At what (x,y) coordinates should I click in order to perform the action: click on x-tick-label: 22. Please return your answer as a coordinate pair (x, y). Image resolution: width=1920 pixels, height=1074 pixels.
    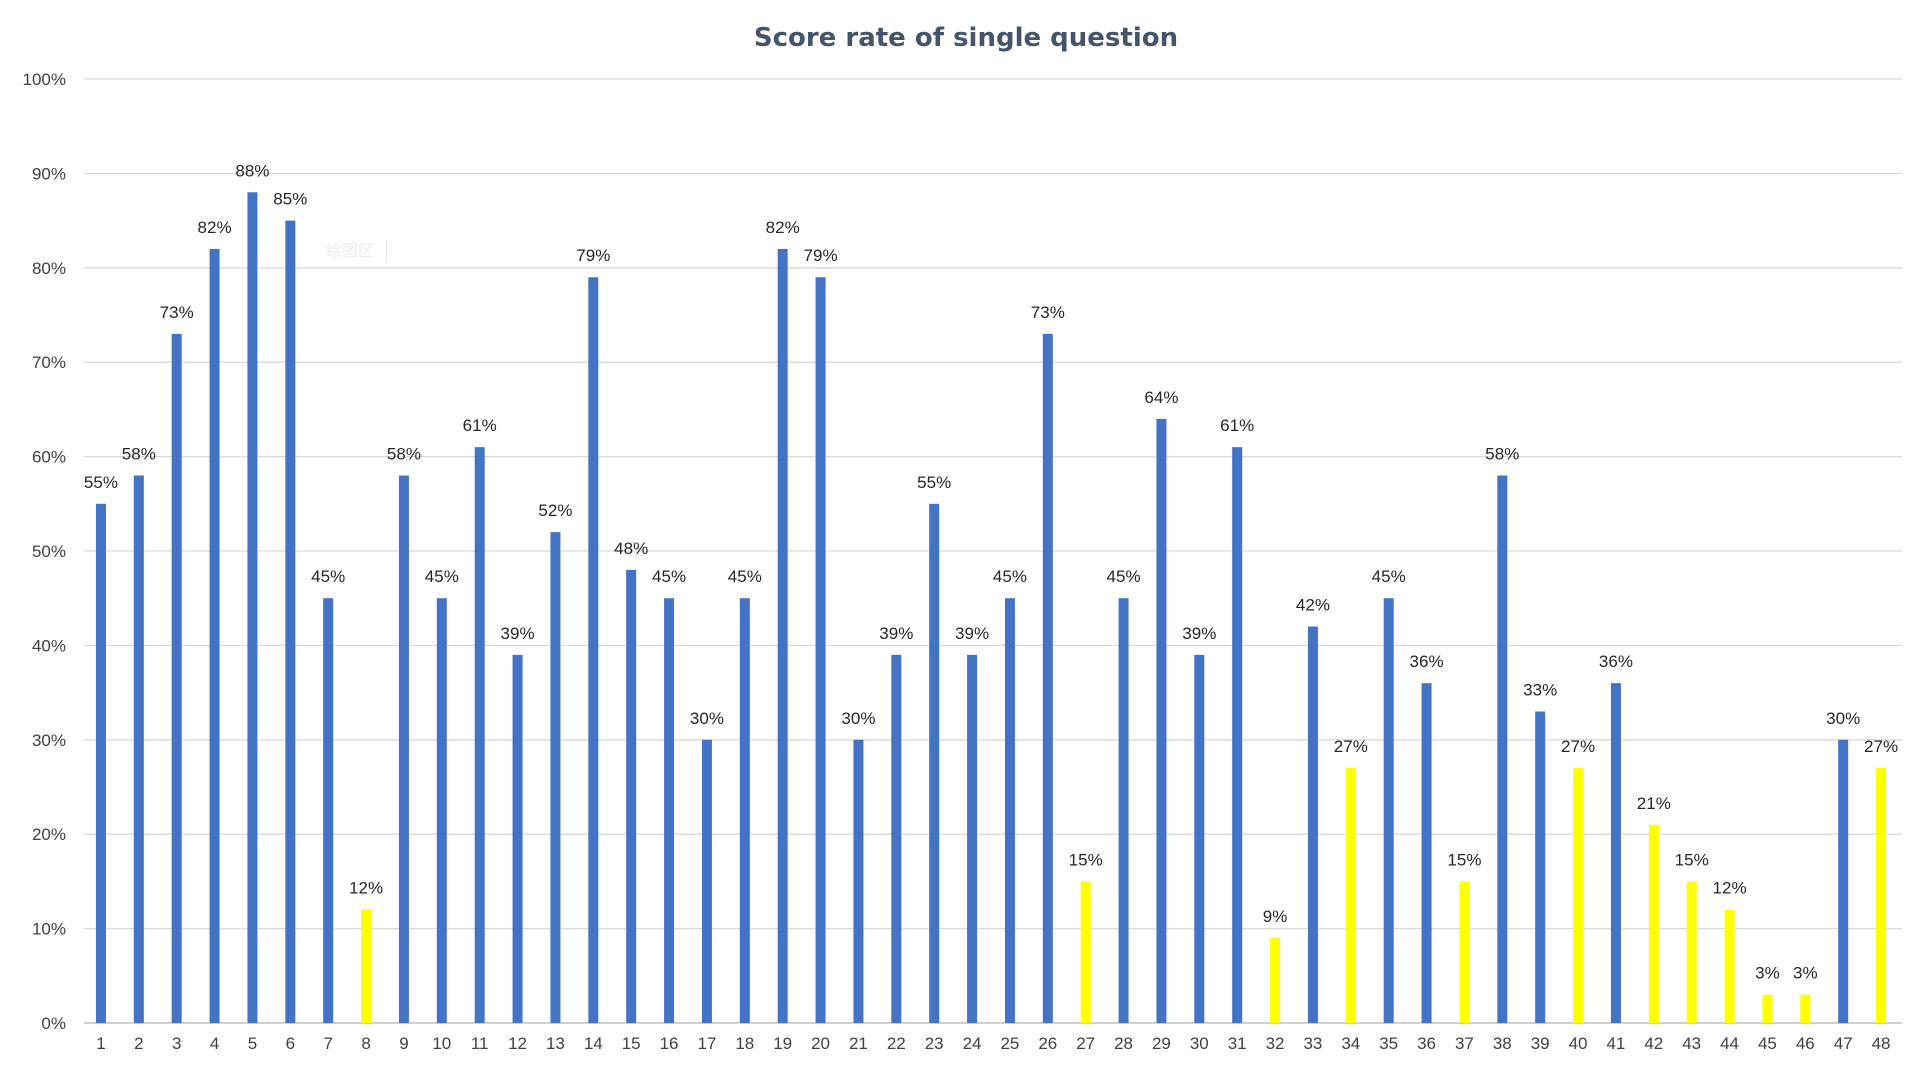
    Looking at the image, I should click on (896, 1043).